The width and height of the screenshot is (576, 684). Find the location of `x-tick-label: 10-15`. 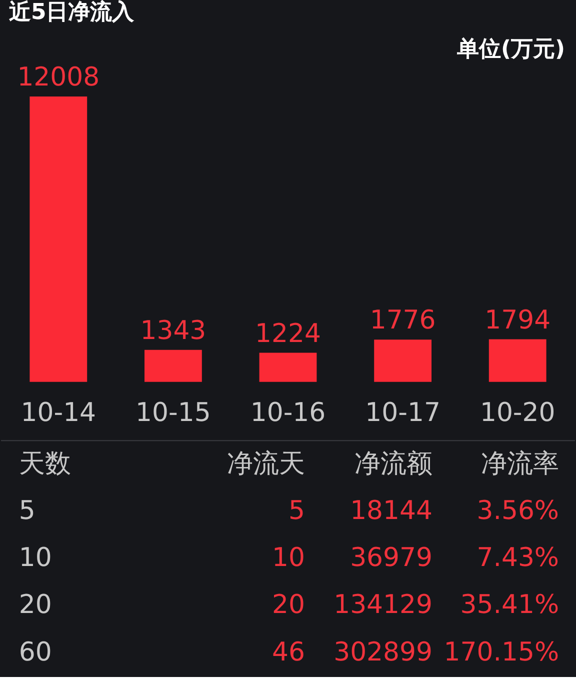

x-tick-label: 10-15 is located at coordinates (173, 413).